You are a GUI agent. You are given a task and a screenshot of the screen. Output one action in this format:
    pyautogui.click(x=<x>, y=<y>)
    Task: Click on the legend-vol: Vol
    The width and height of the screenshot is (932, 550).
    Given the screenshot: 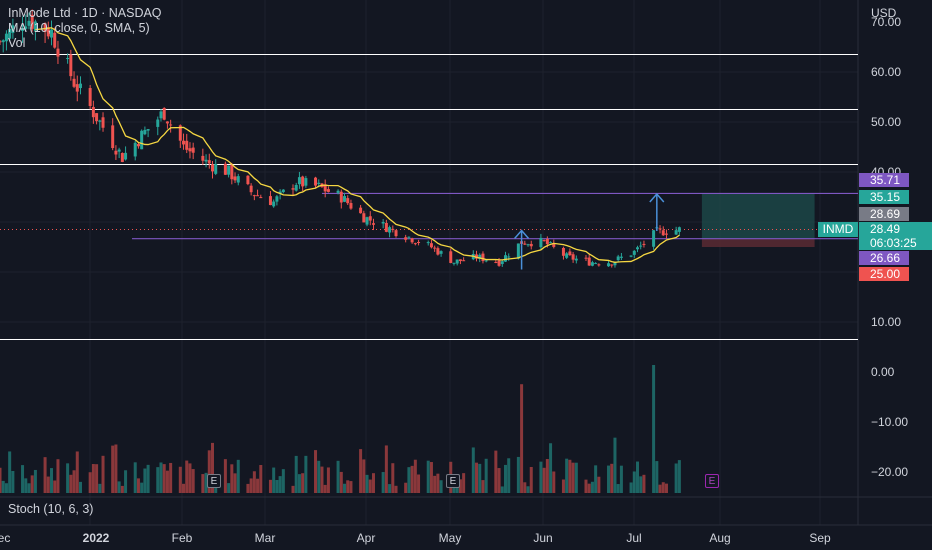 What is the action you would take?
    pyautogui.click(x=17, y=43)
    